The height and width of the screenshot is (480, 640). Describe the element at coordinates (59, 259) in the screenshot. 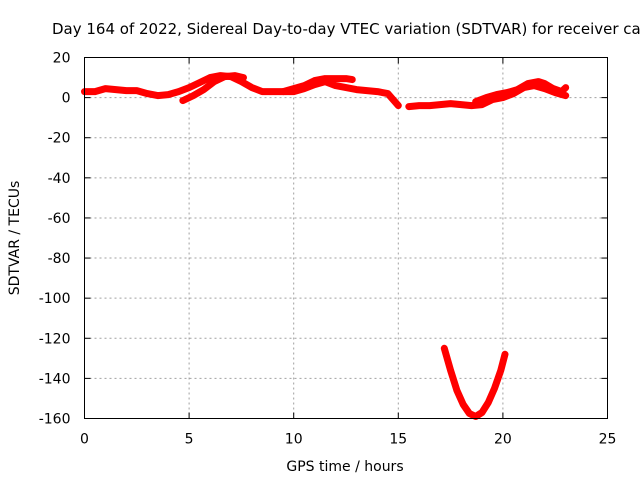

I see `y-tick-label: -80` at that location.